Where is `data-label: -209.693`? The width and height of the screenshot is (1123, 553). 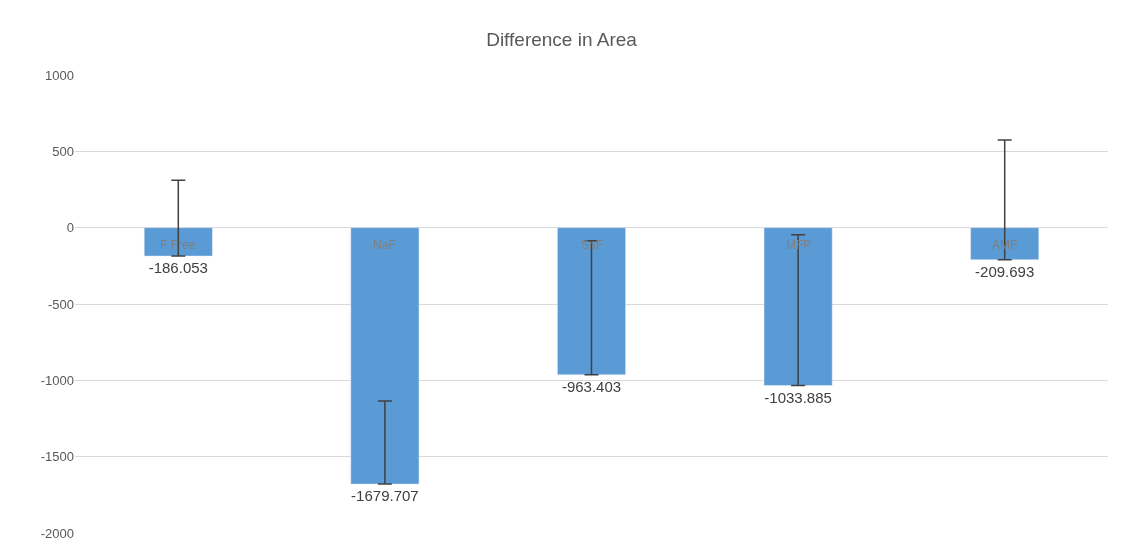
data-label: -209.693 is located at coordinates (1005, 271).